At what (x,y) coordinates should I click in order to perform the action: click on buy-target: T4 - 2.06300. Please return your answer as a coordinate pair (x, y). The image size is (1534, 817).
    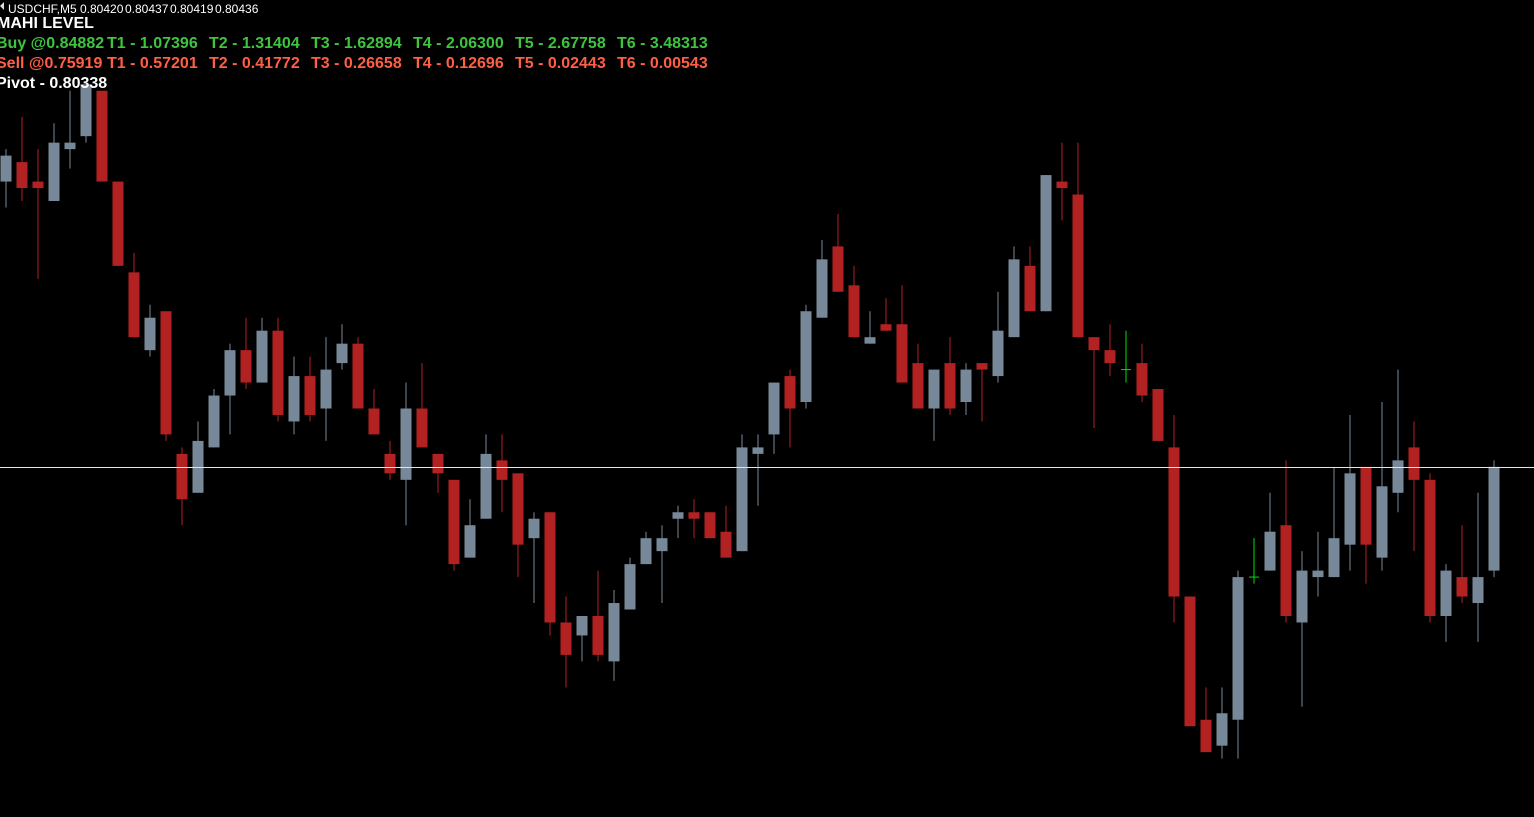
    Looking at the image, I should click on (458, 43).